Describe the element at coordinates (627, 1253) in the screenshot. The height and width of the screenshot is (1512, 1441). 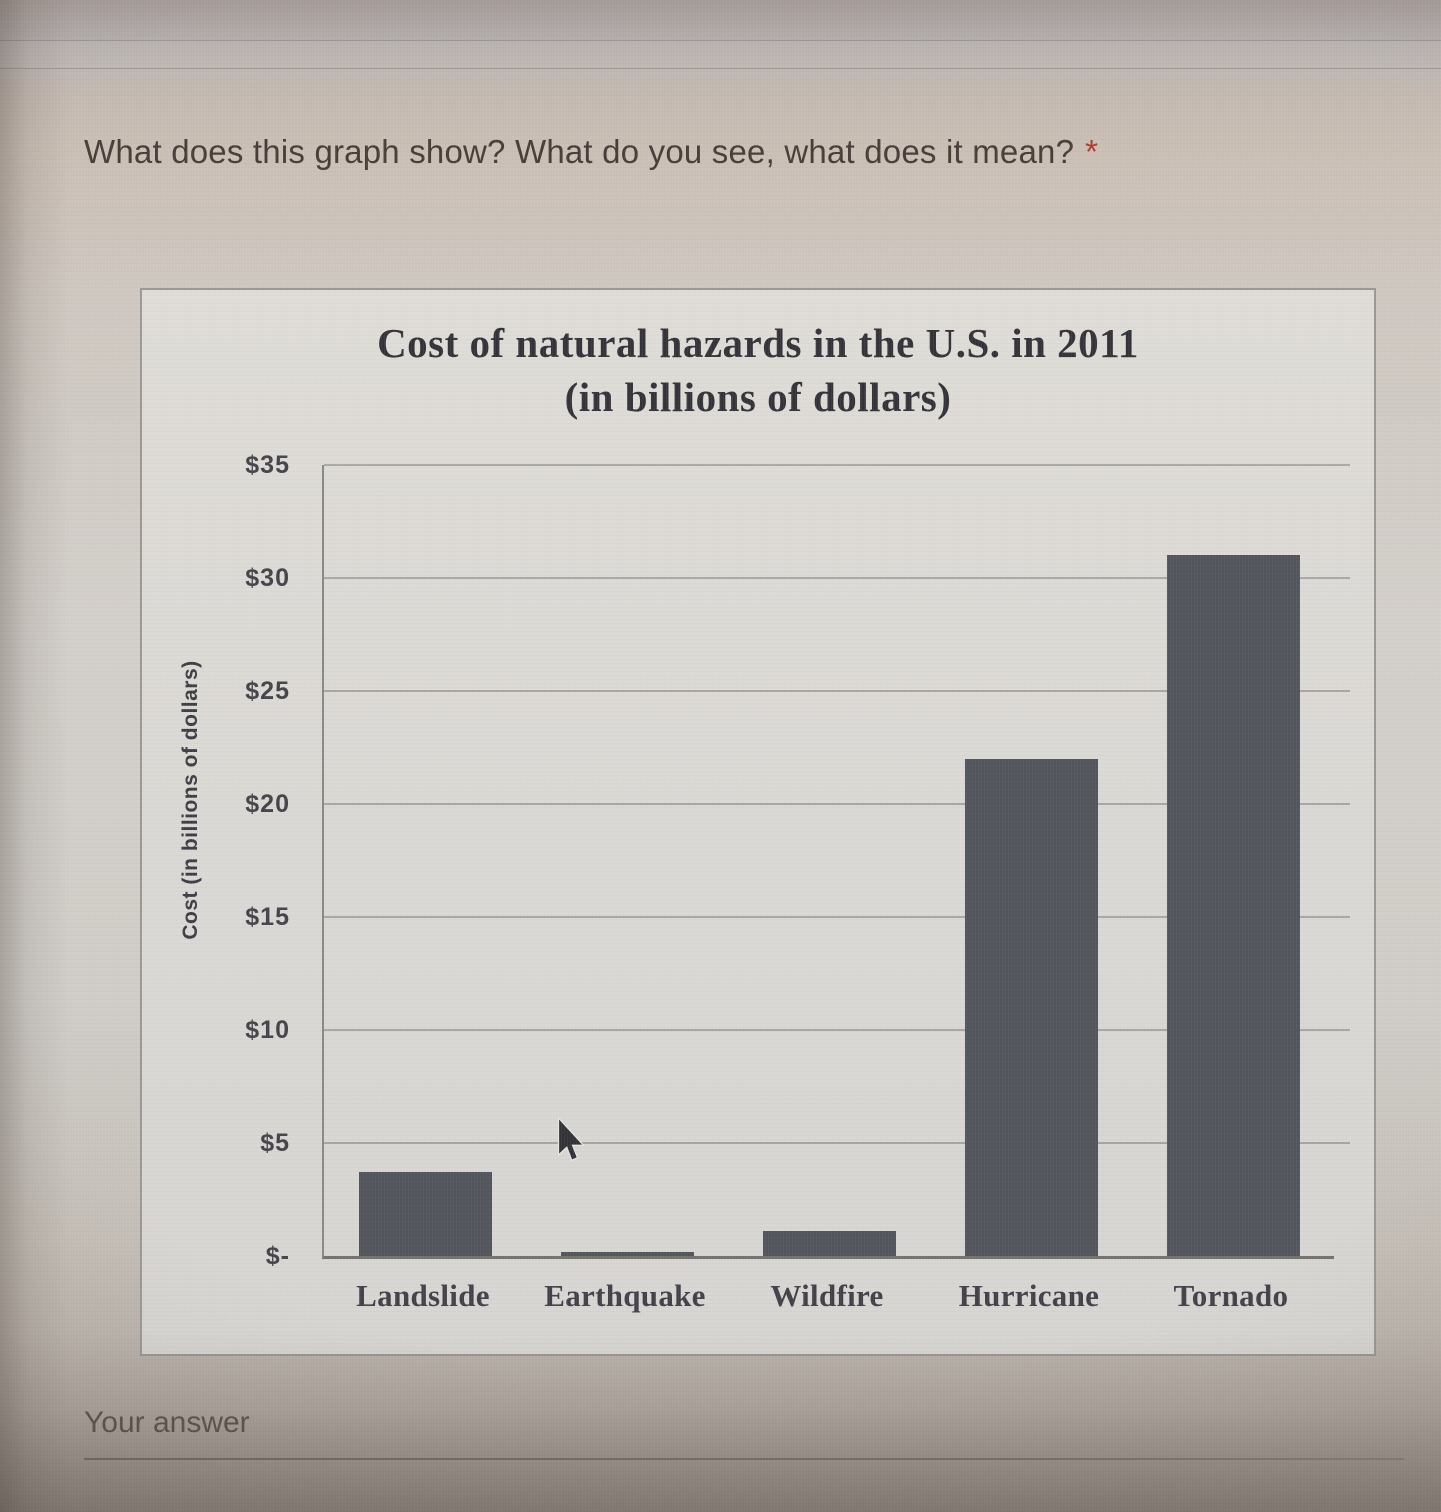
I see `bar-earthquake` at that location.